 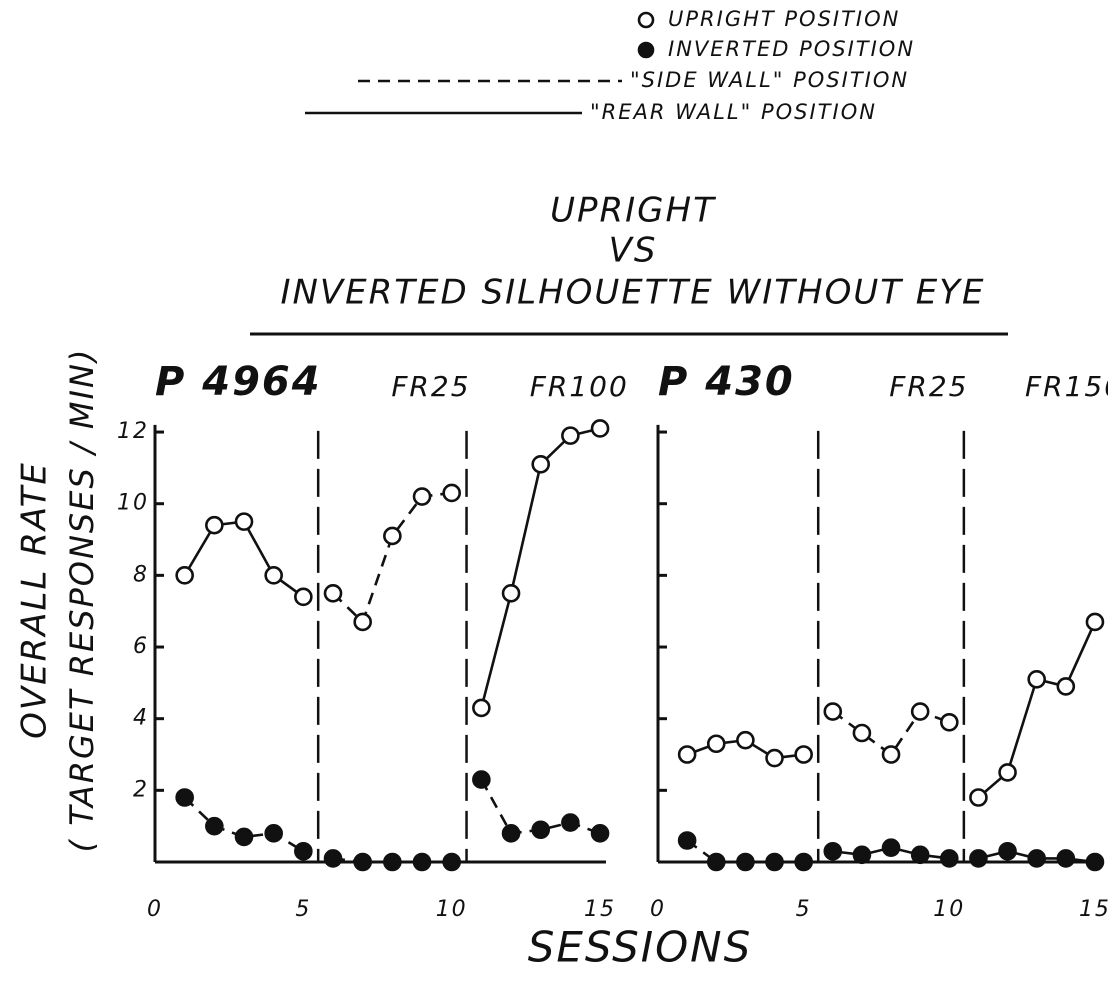 I want to click on y-tick-label: 6, so click(x=141, y=646).